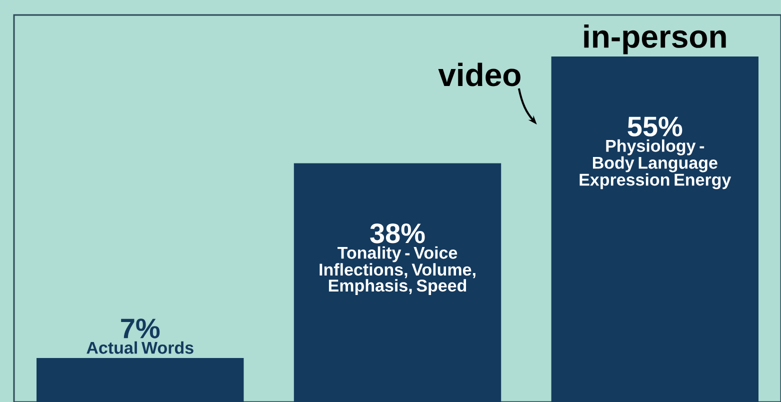  Describe the element at coordinates (140, 347) in the screenshot. I see `x-tick-label: Actual Words` at that location.